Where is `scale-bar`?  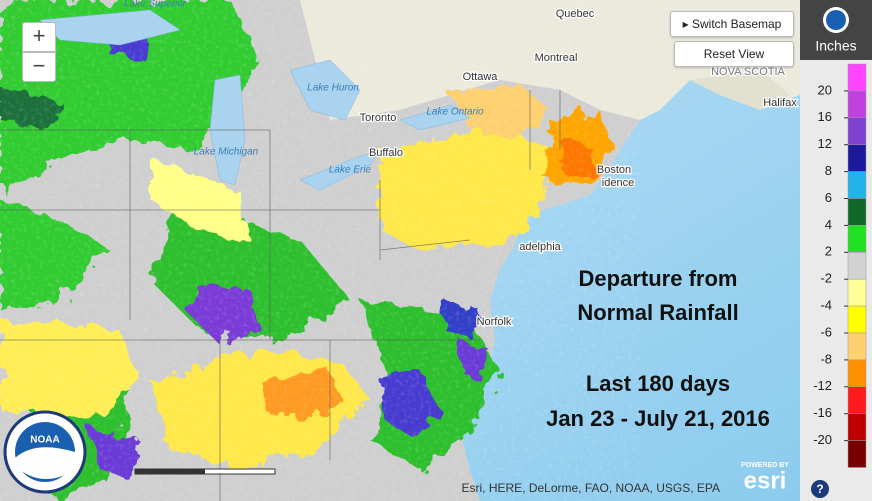 scale-bar is located at coordinates (205, 471).